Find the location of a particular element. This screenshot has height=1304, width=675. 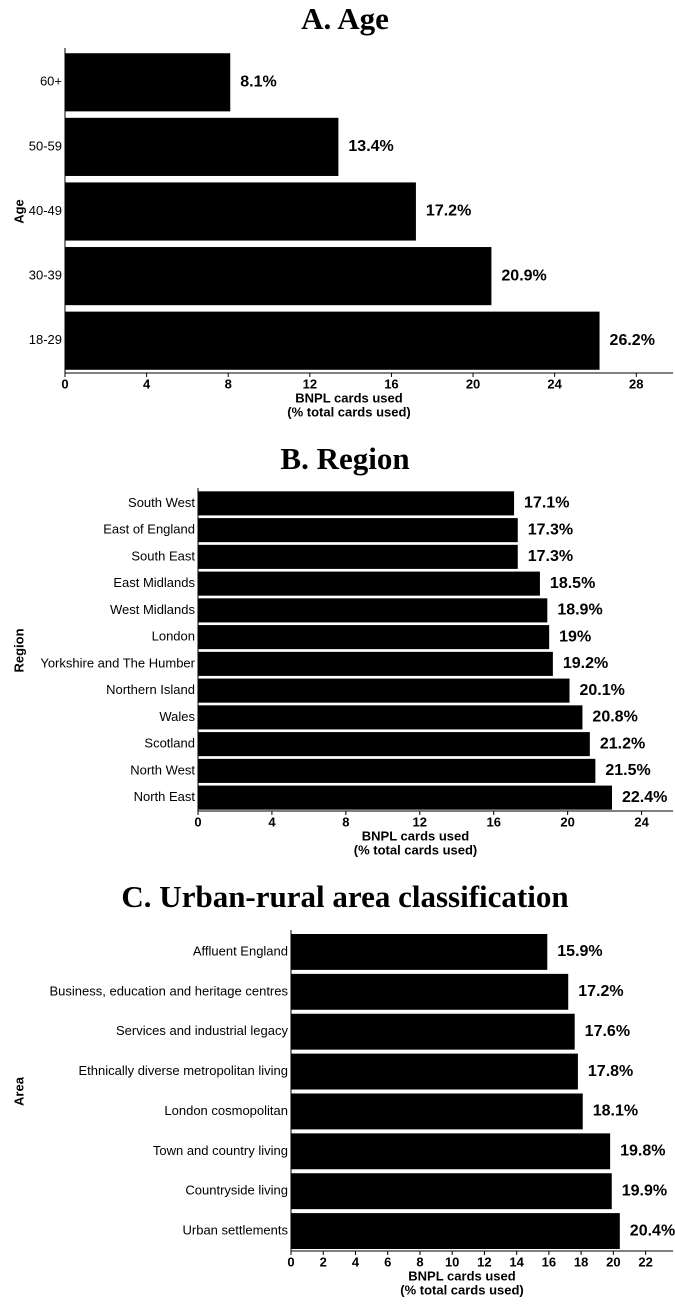

y-axis-label: Region is located at coordinates (18, 650).